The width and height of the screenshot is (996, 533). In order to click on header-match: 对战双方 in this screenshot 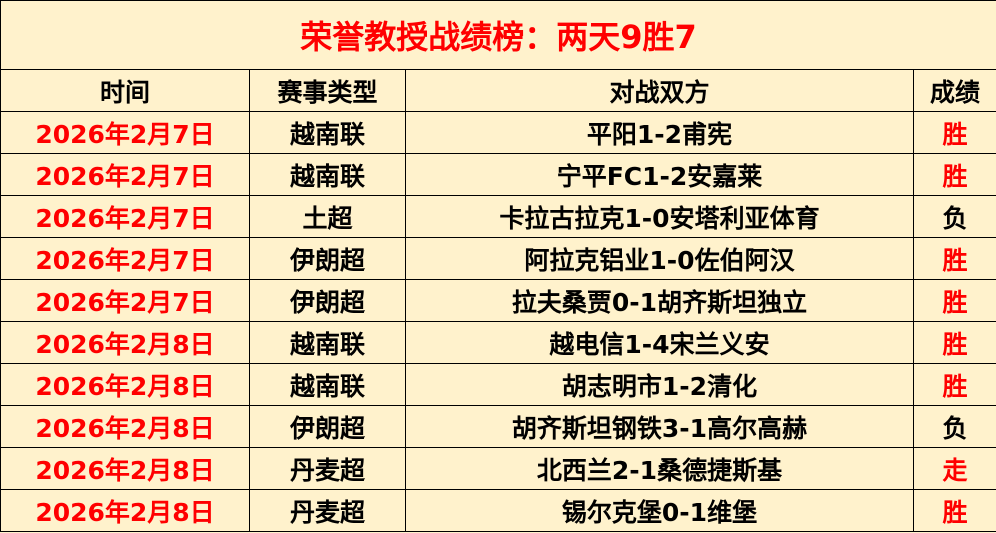, I will do `click(659, 90)`.